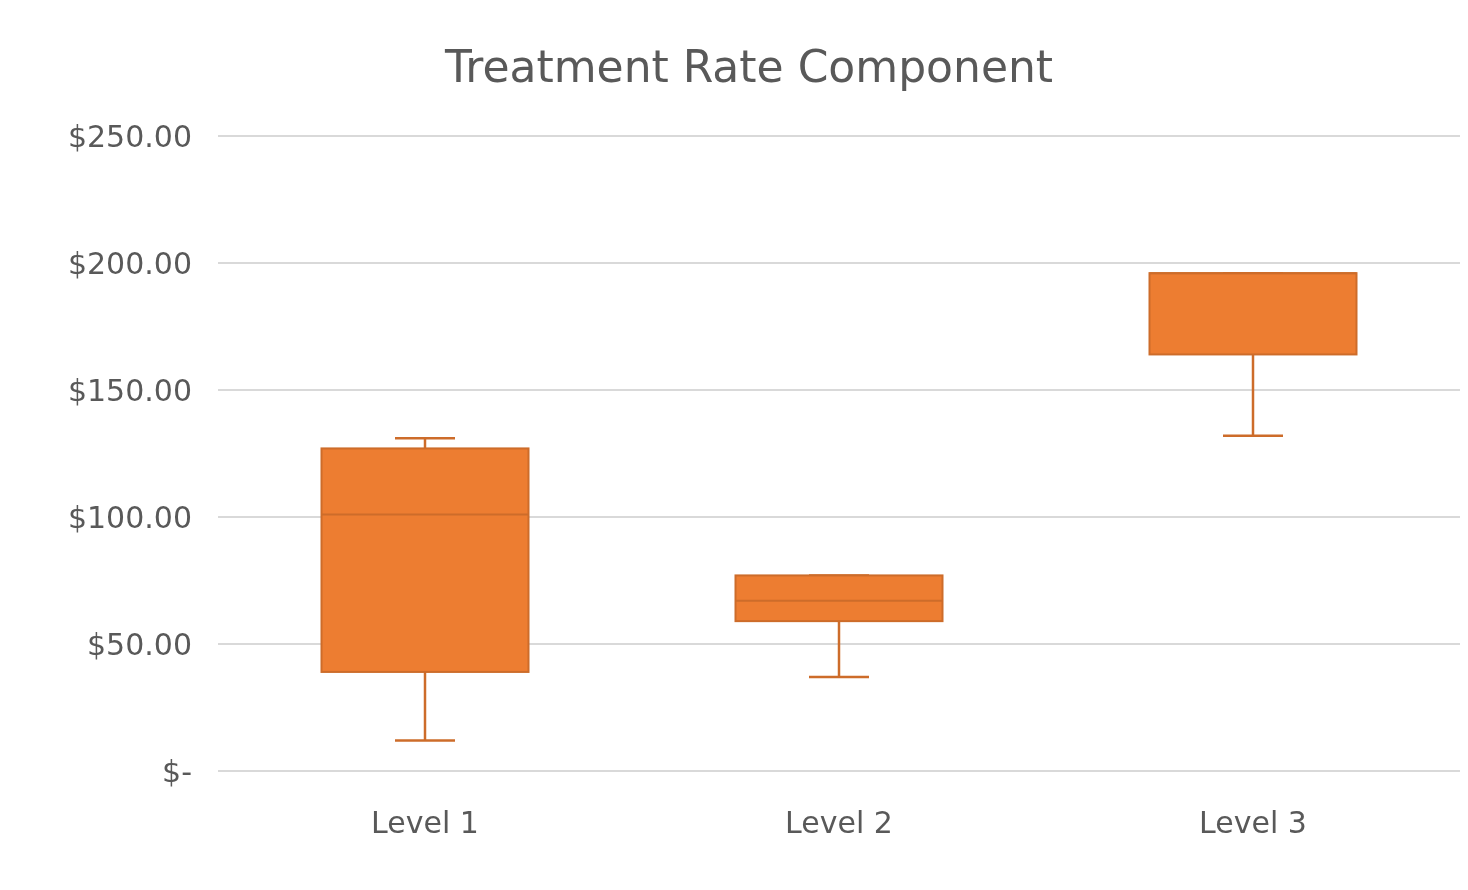  I want to click on y-tick-label: $250.00, so click(129, 136).